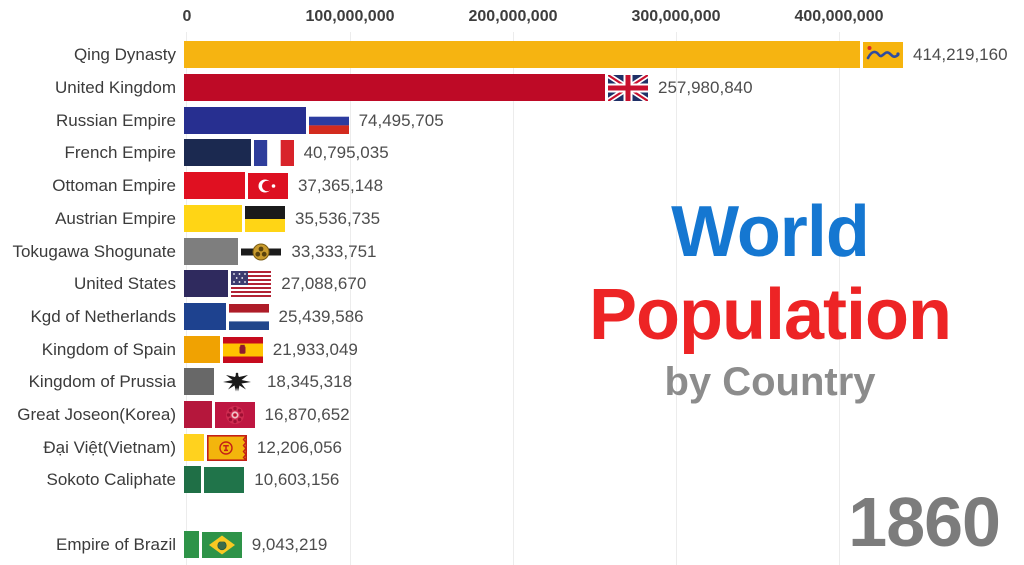  What do you see at coordinates (115, 218) in the screenshot?
I see `country-label: Austrian Empire` at bounding box center [115, 218].